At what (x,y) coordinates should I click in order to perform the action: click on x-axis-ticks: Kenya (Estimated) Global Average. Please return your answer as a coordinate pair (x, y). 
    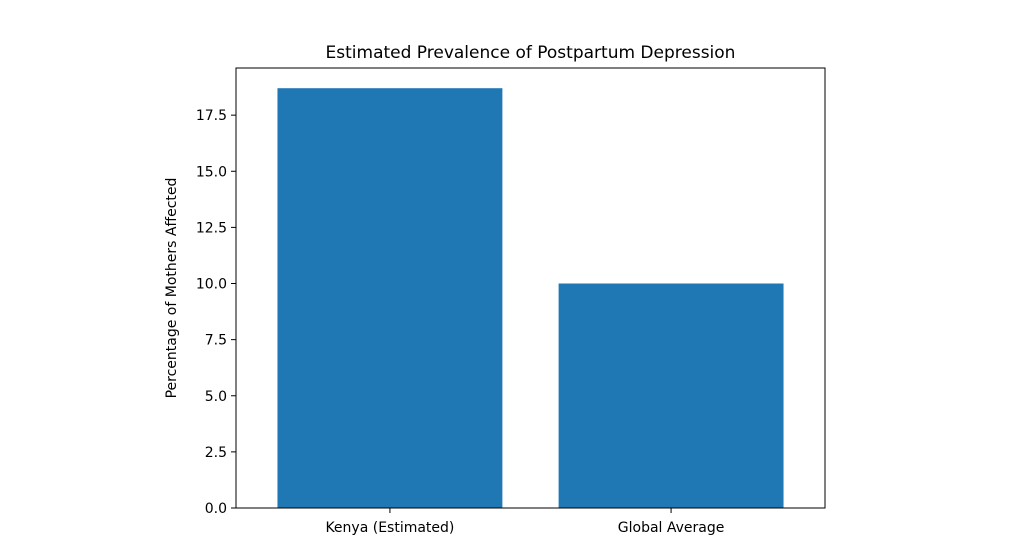
    Looking at the image, I should click on (524, 522).